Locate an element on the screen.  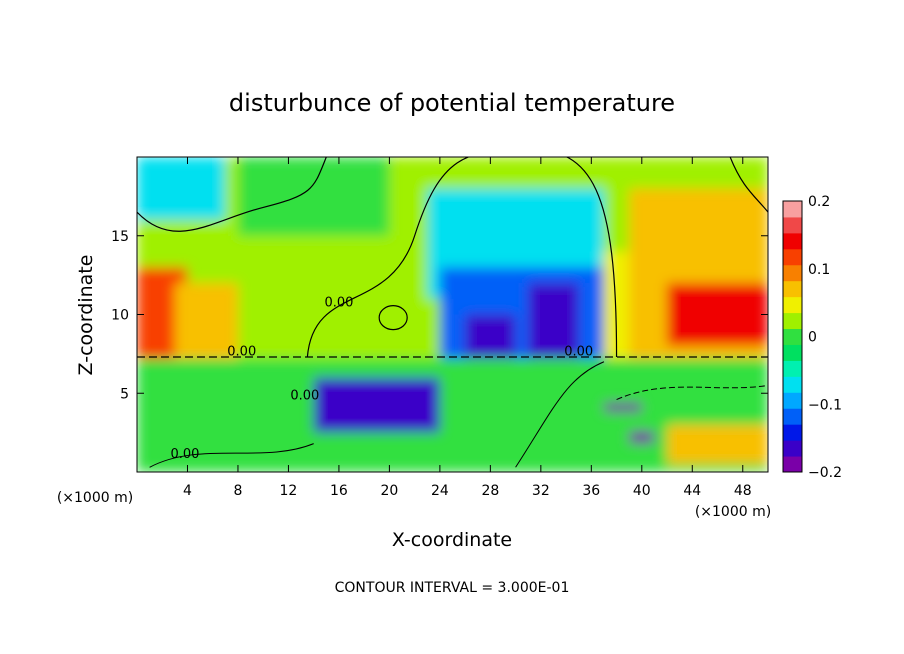
chart-title: disturbunce of potential temperature is located at coordinates (452, 103).